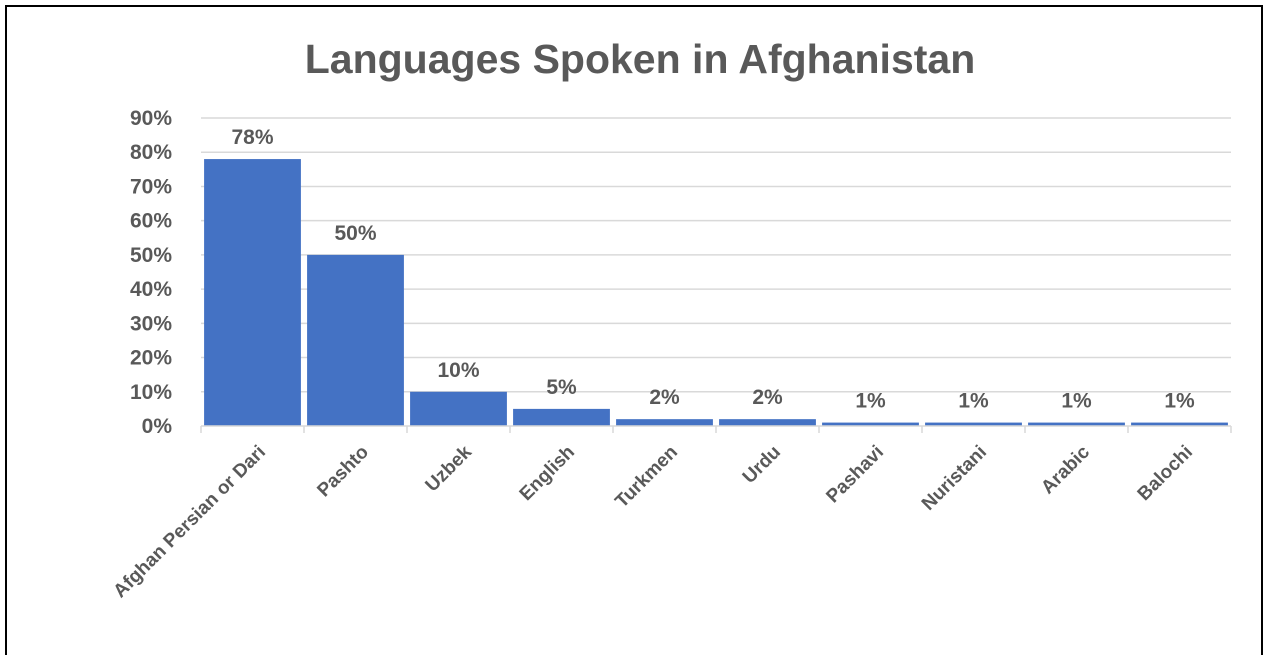 The image size is (1270, 658). What do you see at coordinates (151, 272) in the screenshot?
I see `y-axis-ticks: 0% 10% 20% 30% 40% 50% 60% 70% 80% 90%` at bounding box center [151, 272].